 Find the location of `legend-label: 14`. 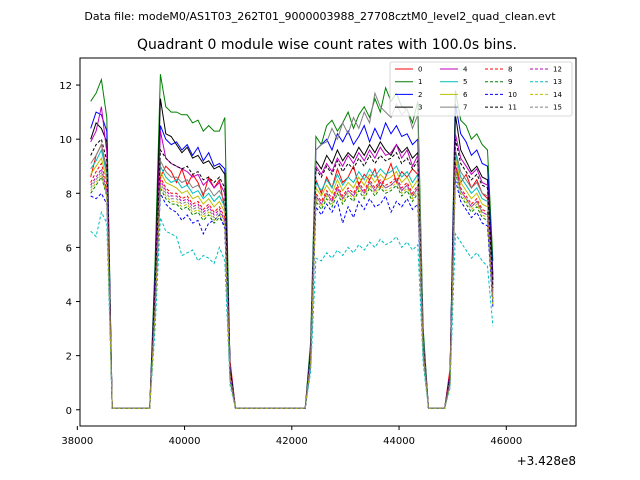

legend-label: 14 is located at coordinates (557, 95).